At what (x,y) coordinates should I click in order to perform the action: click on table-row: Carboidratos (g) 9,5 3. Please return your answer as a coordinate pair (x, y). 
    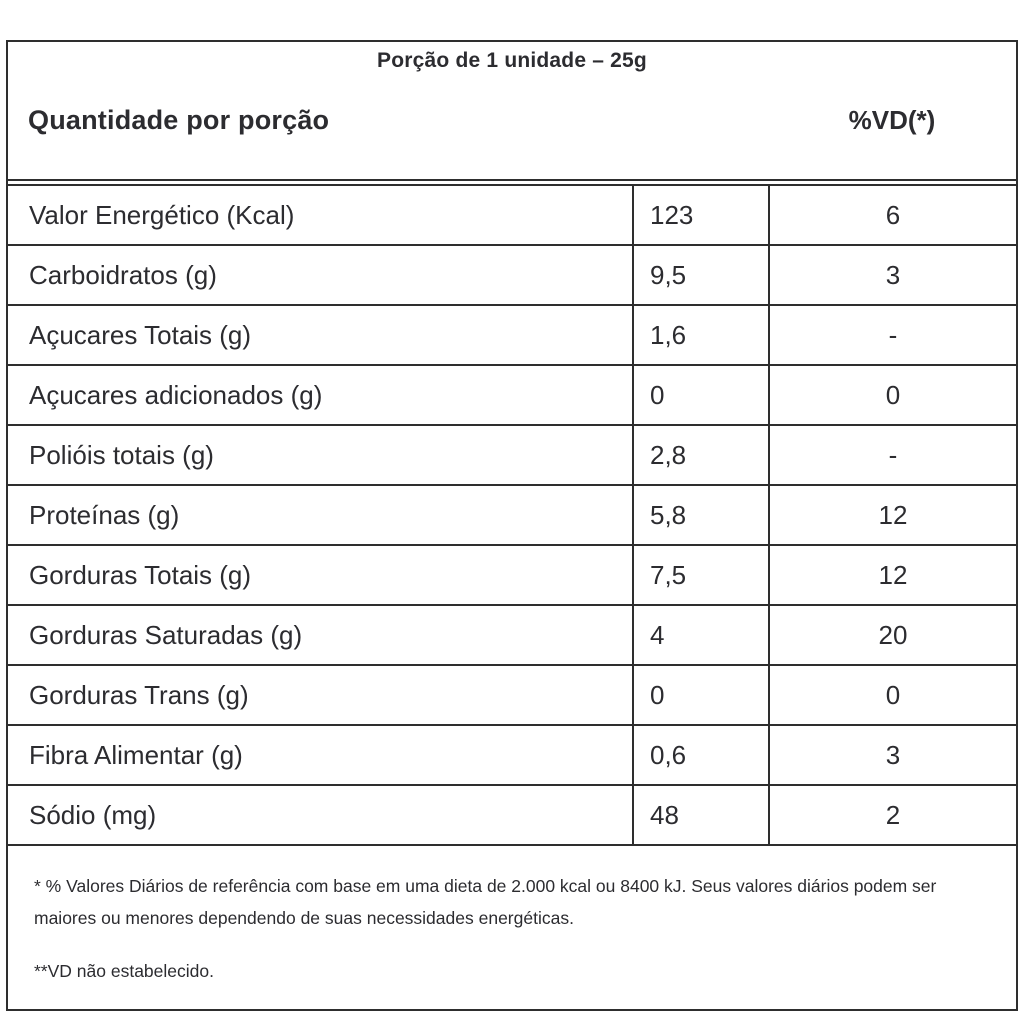
    Looking at the image, I should click on (512, 276).